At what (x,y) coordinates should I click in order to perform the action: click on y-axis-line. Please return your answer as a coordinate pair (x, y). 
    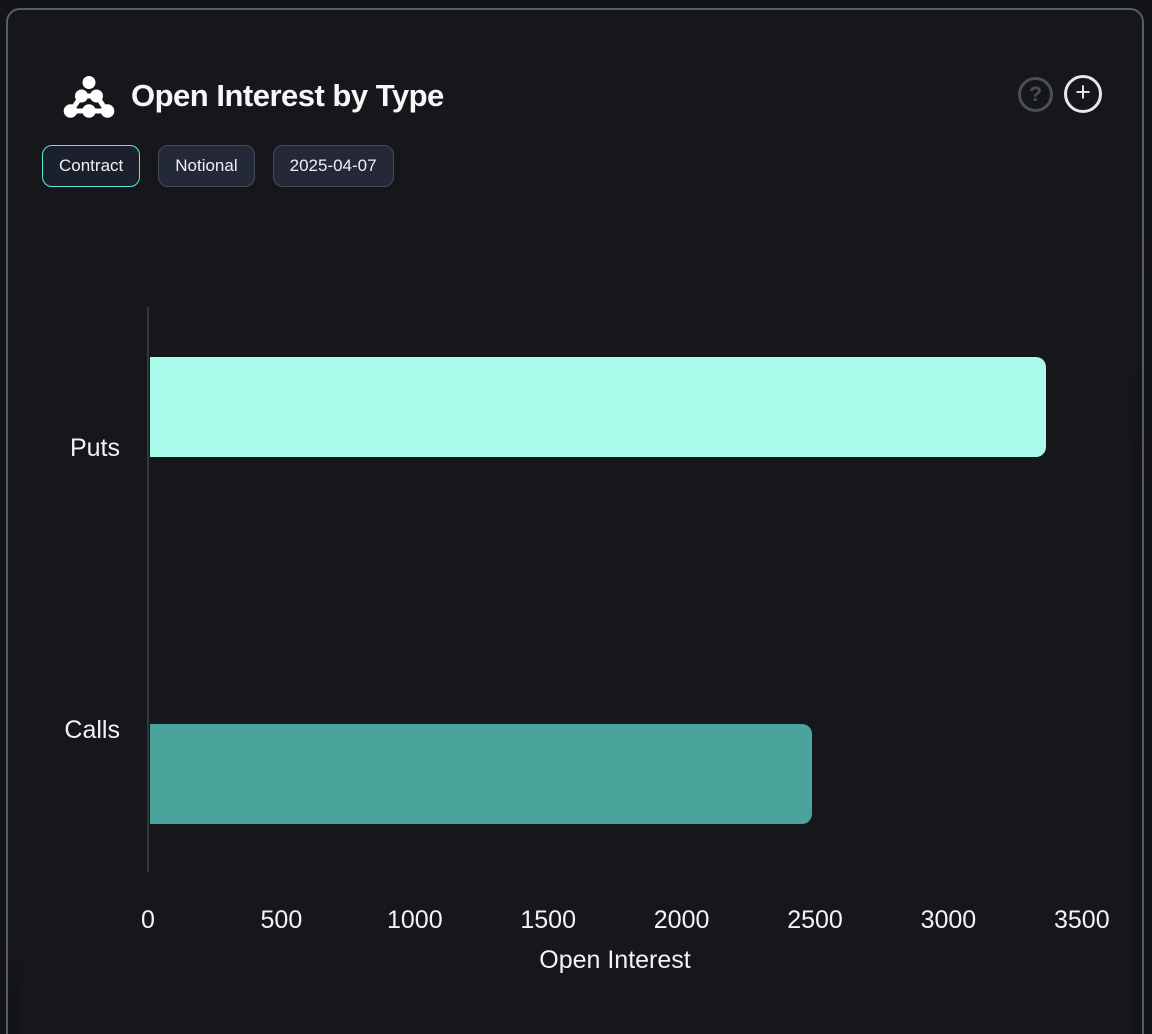
    Looking at the image, I should click on (148, 589).